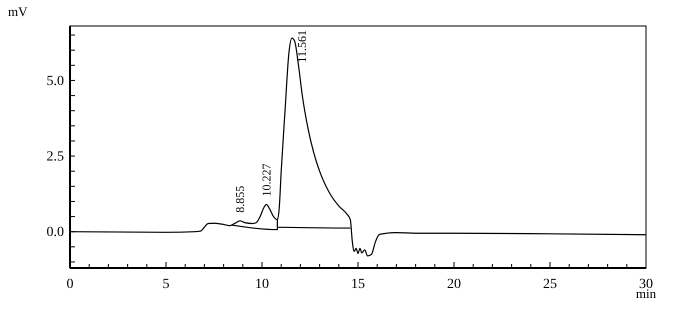  I want to click on y-tick-label: 2.5, so click(55, 157).